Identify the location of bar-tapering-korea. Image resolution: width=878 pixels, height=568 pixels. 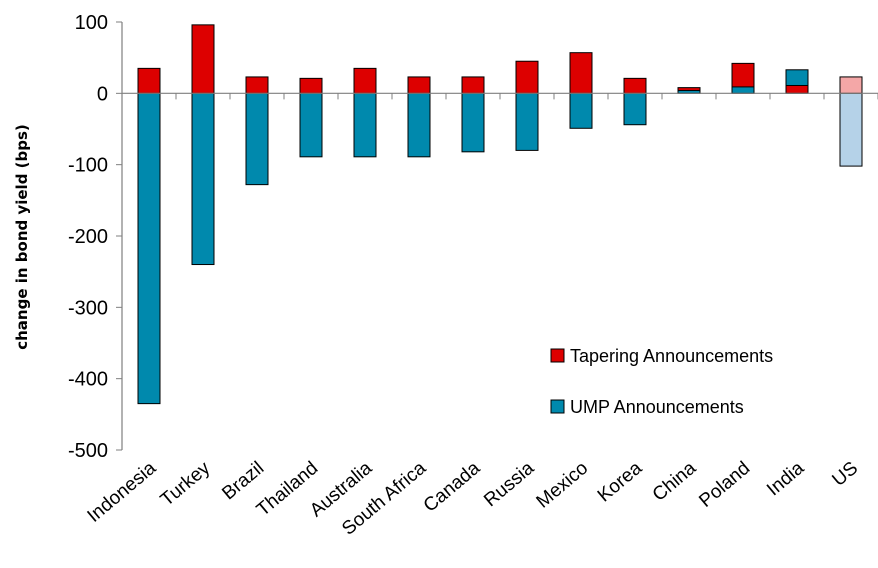
(635, 85).